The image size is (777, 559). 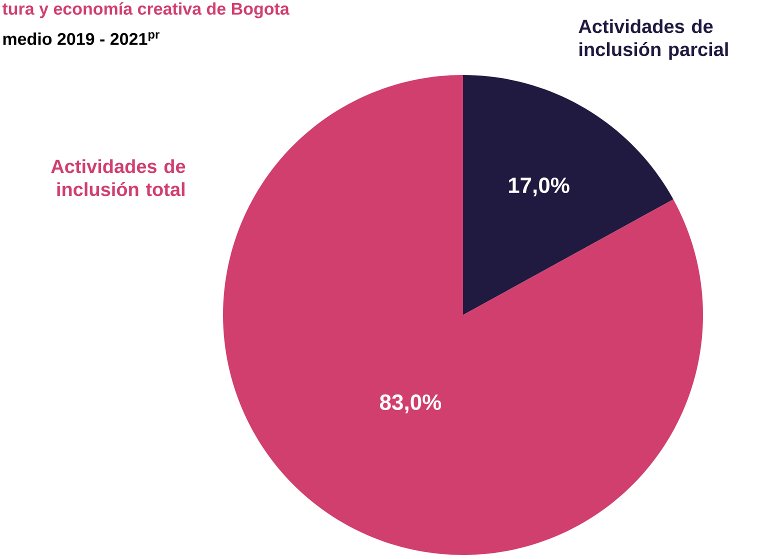 What do you see at coordinates (146, 10) in the screenshot?
I see `chart-title: tura y economía creativa de Bogota` at bounding box center [146, 10].